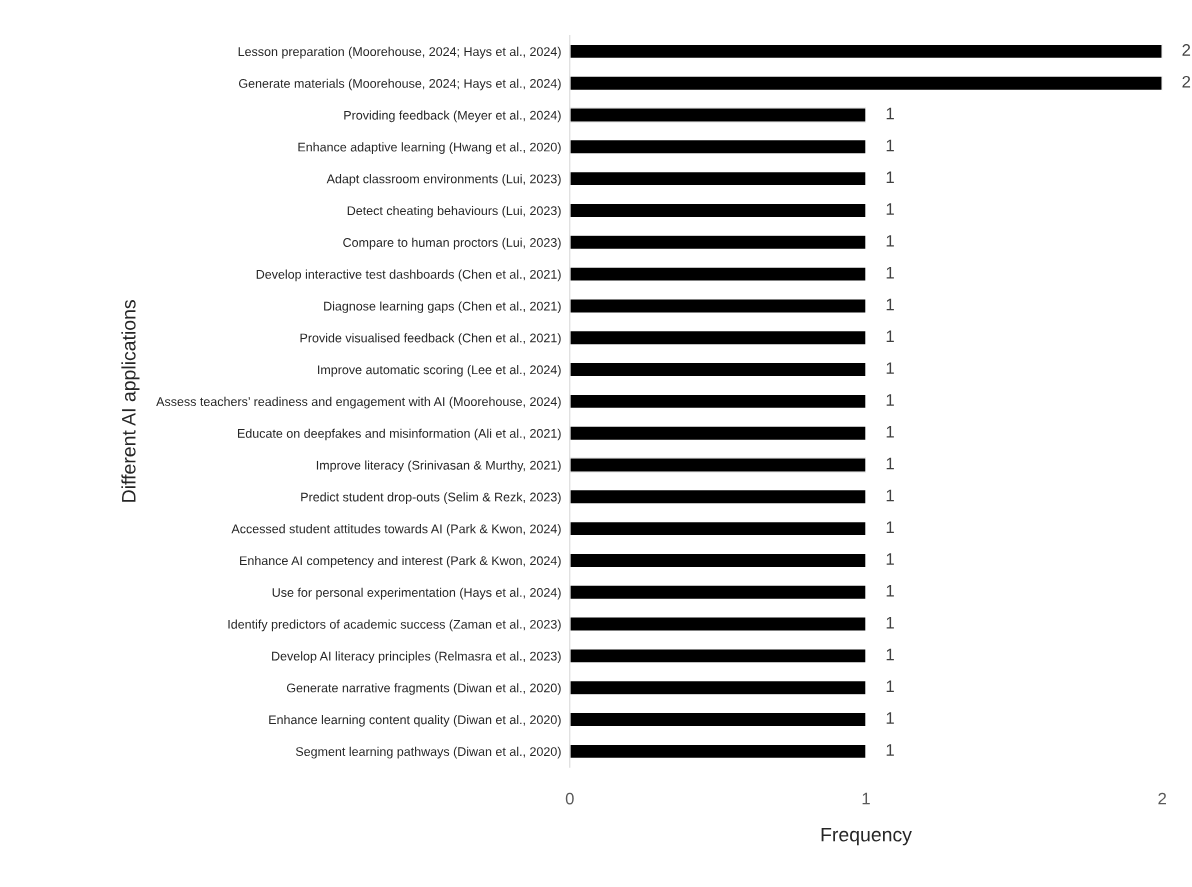 The height and width of the screenshot is (887, 1192). I want to click on y-tick-label: Lesson preparation (Moorehouse, 2024; Hays et al., 2024), so click(399, 52).